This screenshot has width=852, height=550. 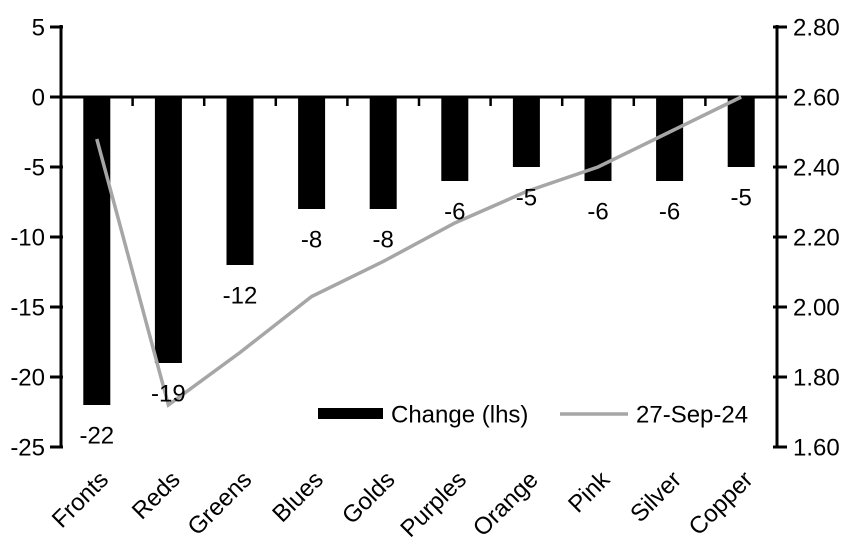 What do you see at coordinates (240, 295) in the screenshot?
I see `bar-data-label: -12` at bounding box center [240, 295].